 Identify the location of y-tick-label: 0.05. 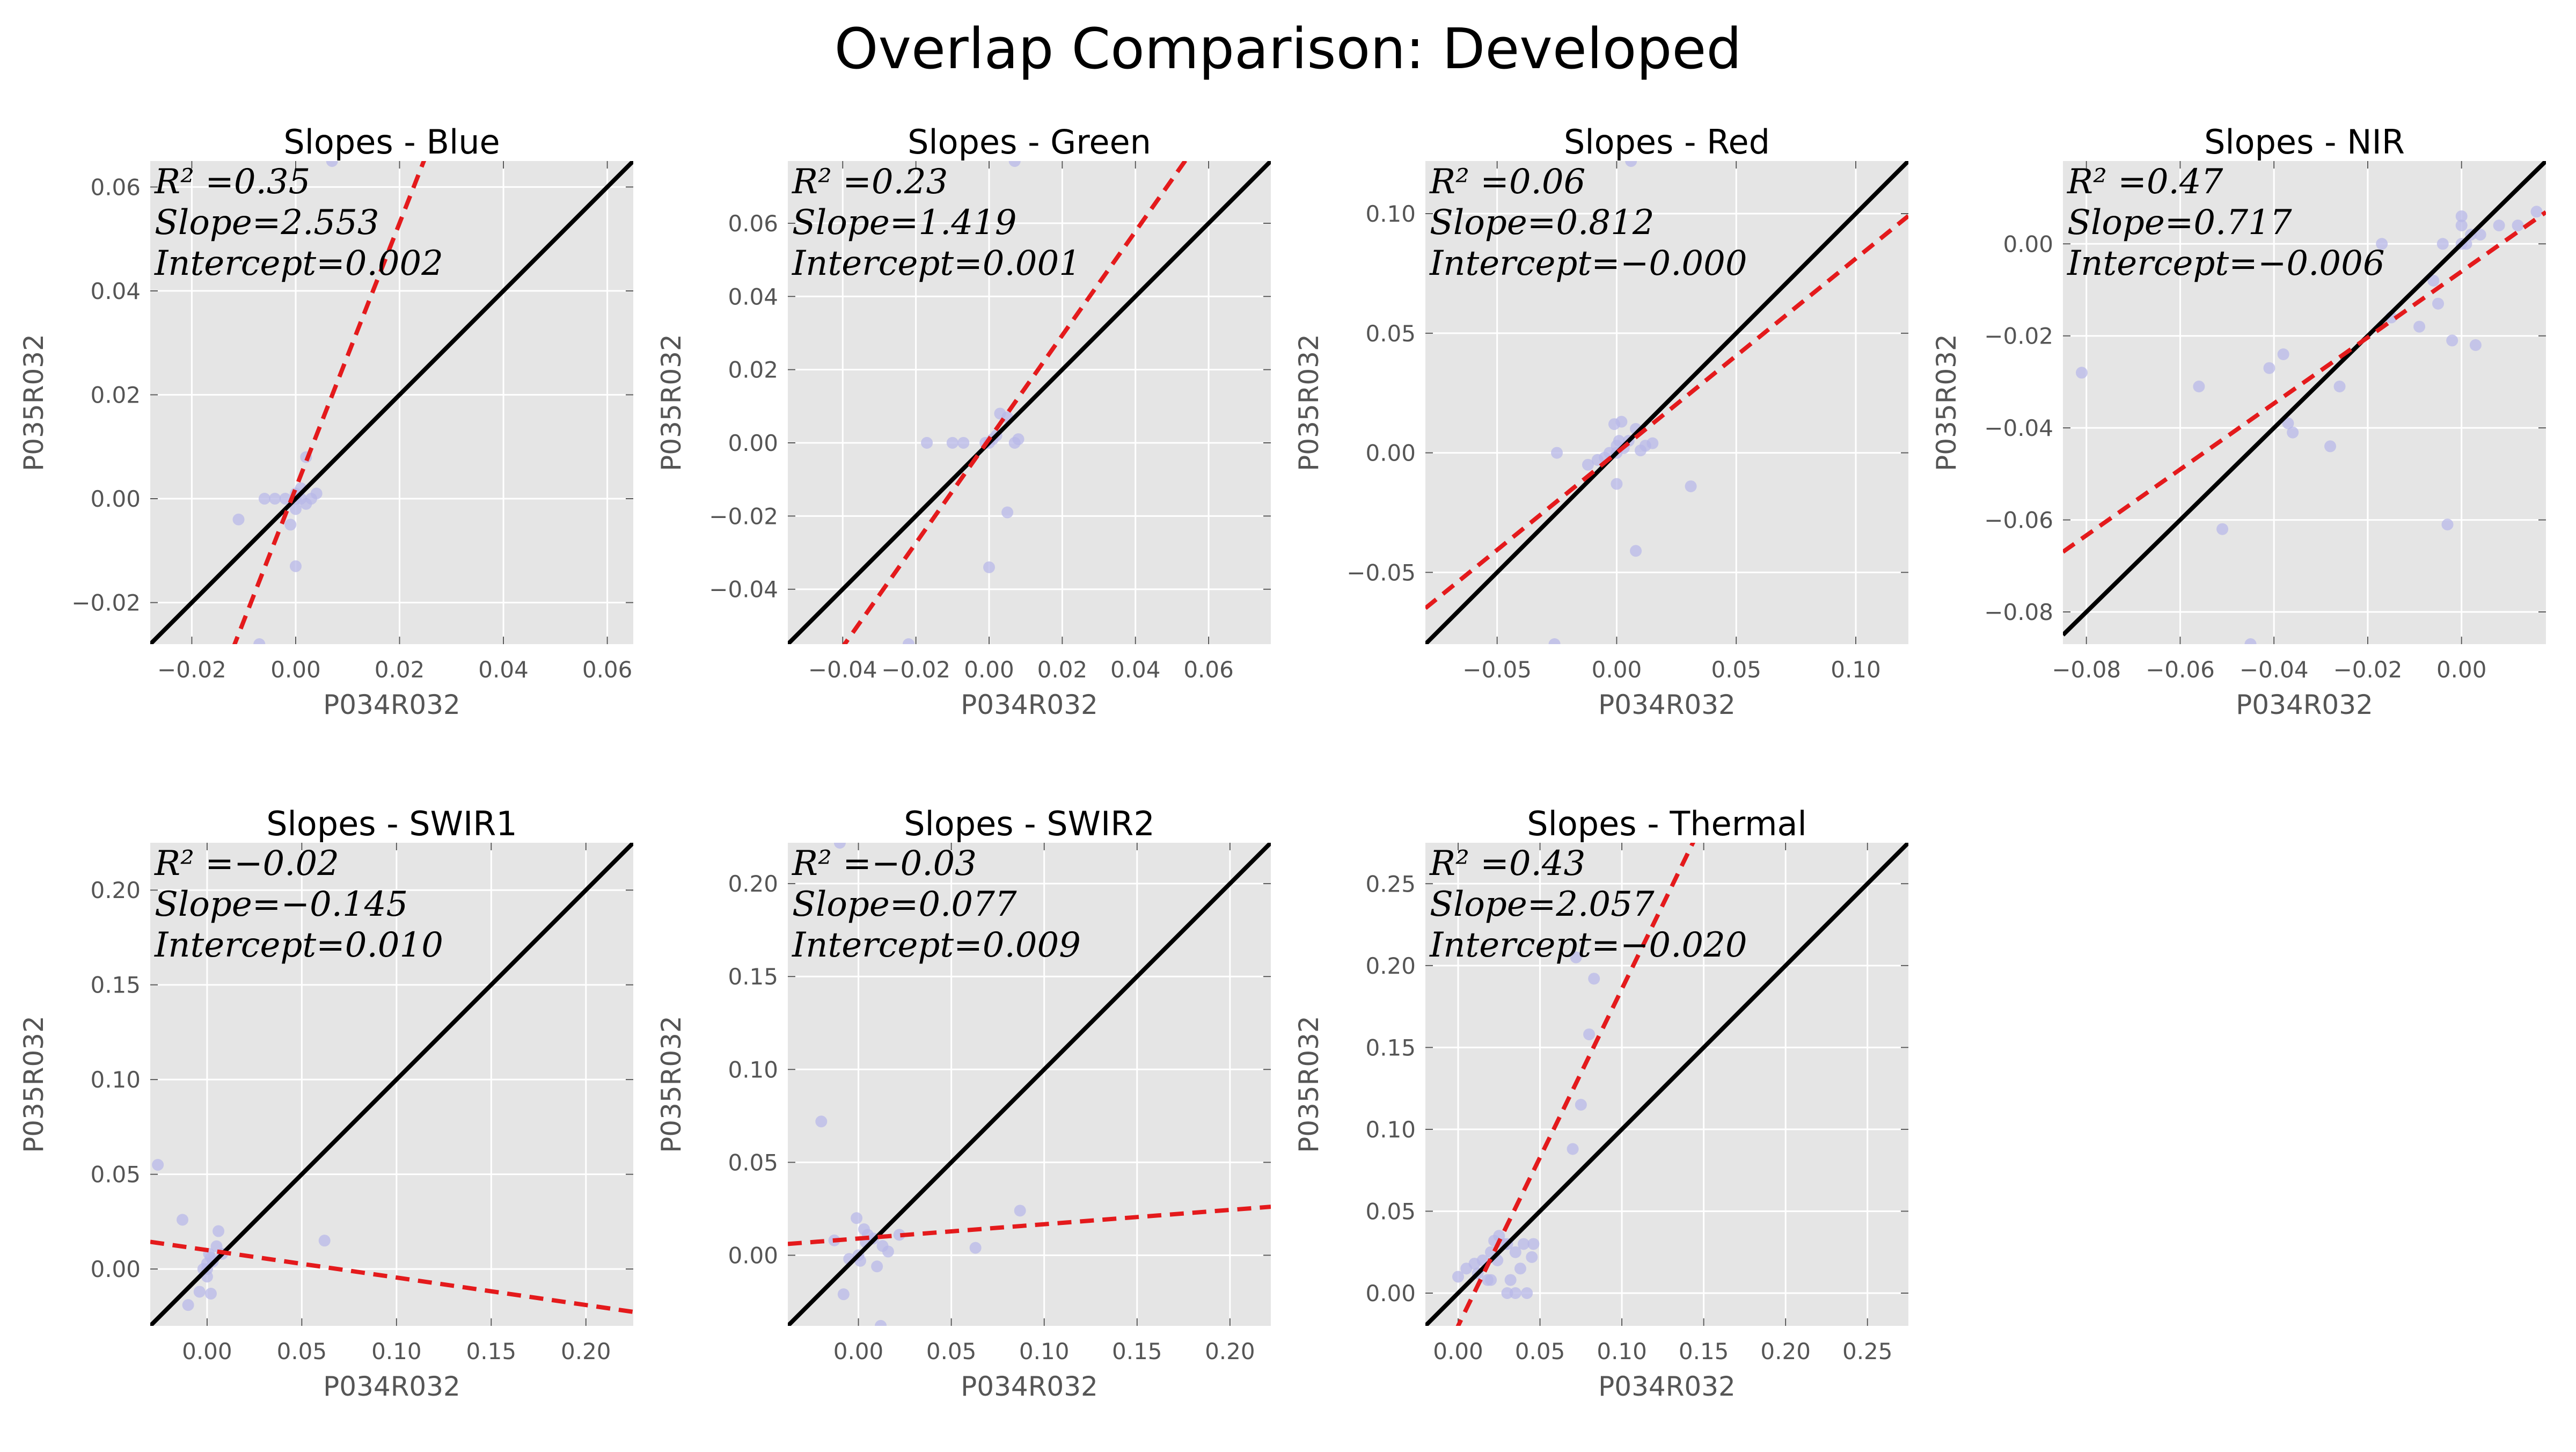
(1390, 333).